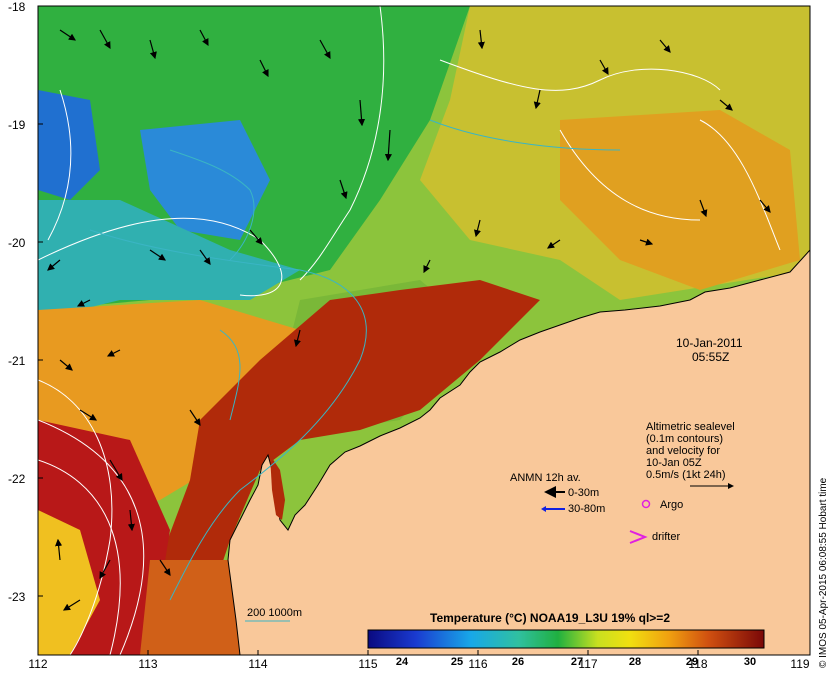 This screenshot has width=840, height=680. What do you see at coordinates (577, 662) in the screenshot?
I see `colorbar-tick-27: 27` at bounding box center [577, 662].